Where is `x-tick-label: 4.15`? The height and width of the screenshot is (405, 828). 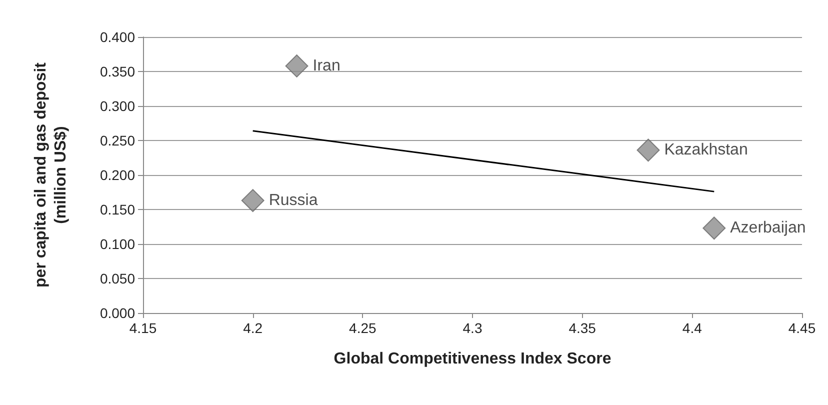 x-tick-label: 4.15 is located at coordinates (143, 328).